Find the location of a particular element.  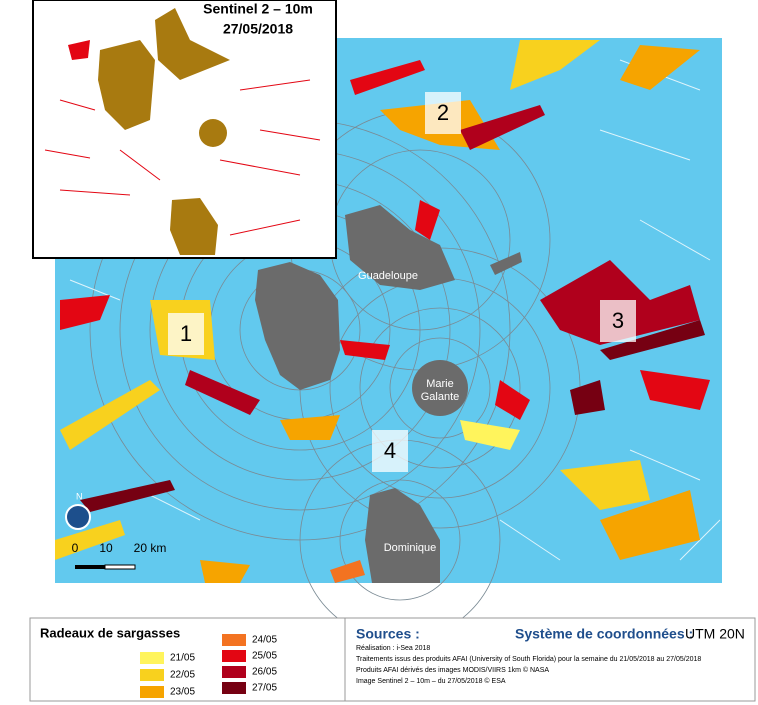

north-label: N is located at coordinates (79, 496).